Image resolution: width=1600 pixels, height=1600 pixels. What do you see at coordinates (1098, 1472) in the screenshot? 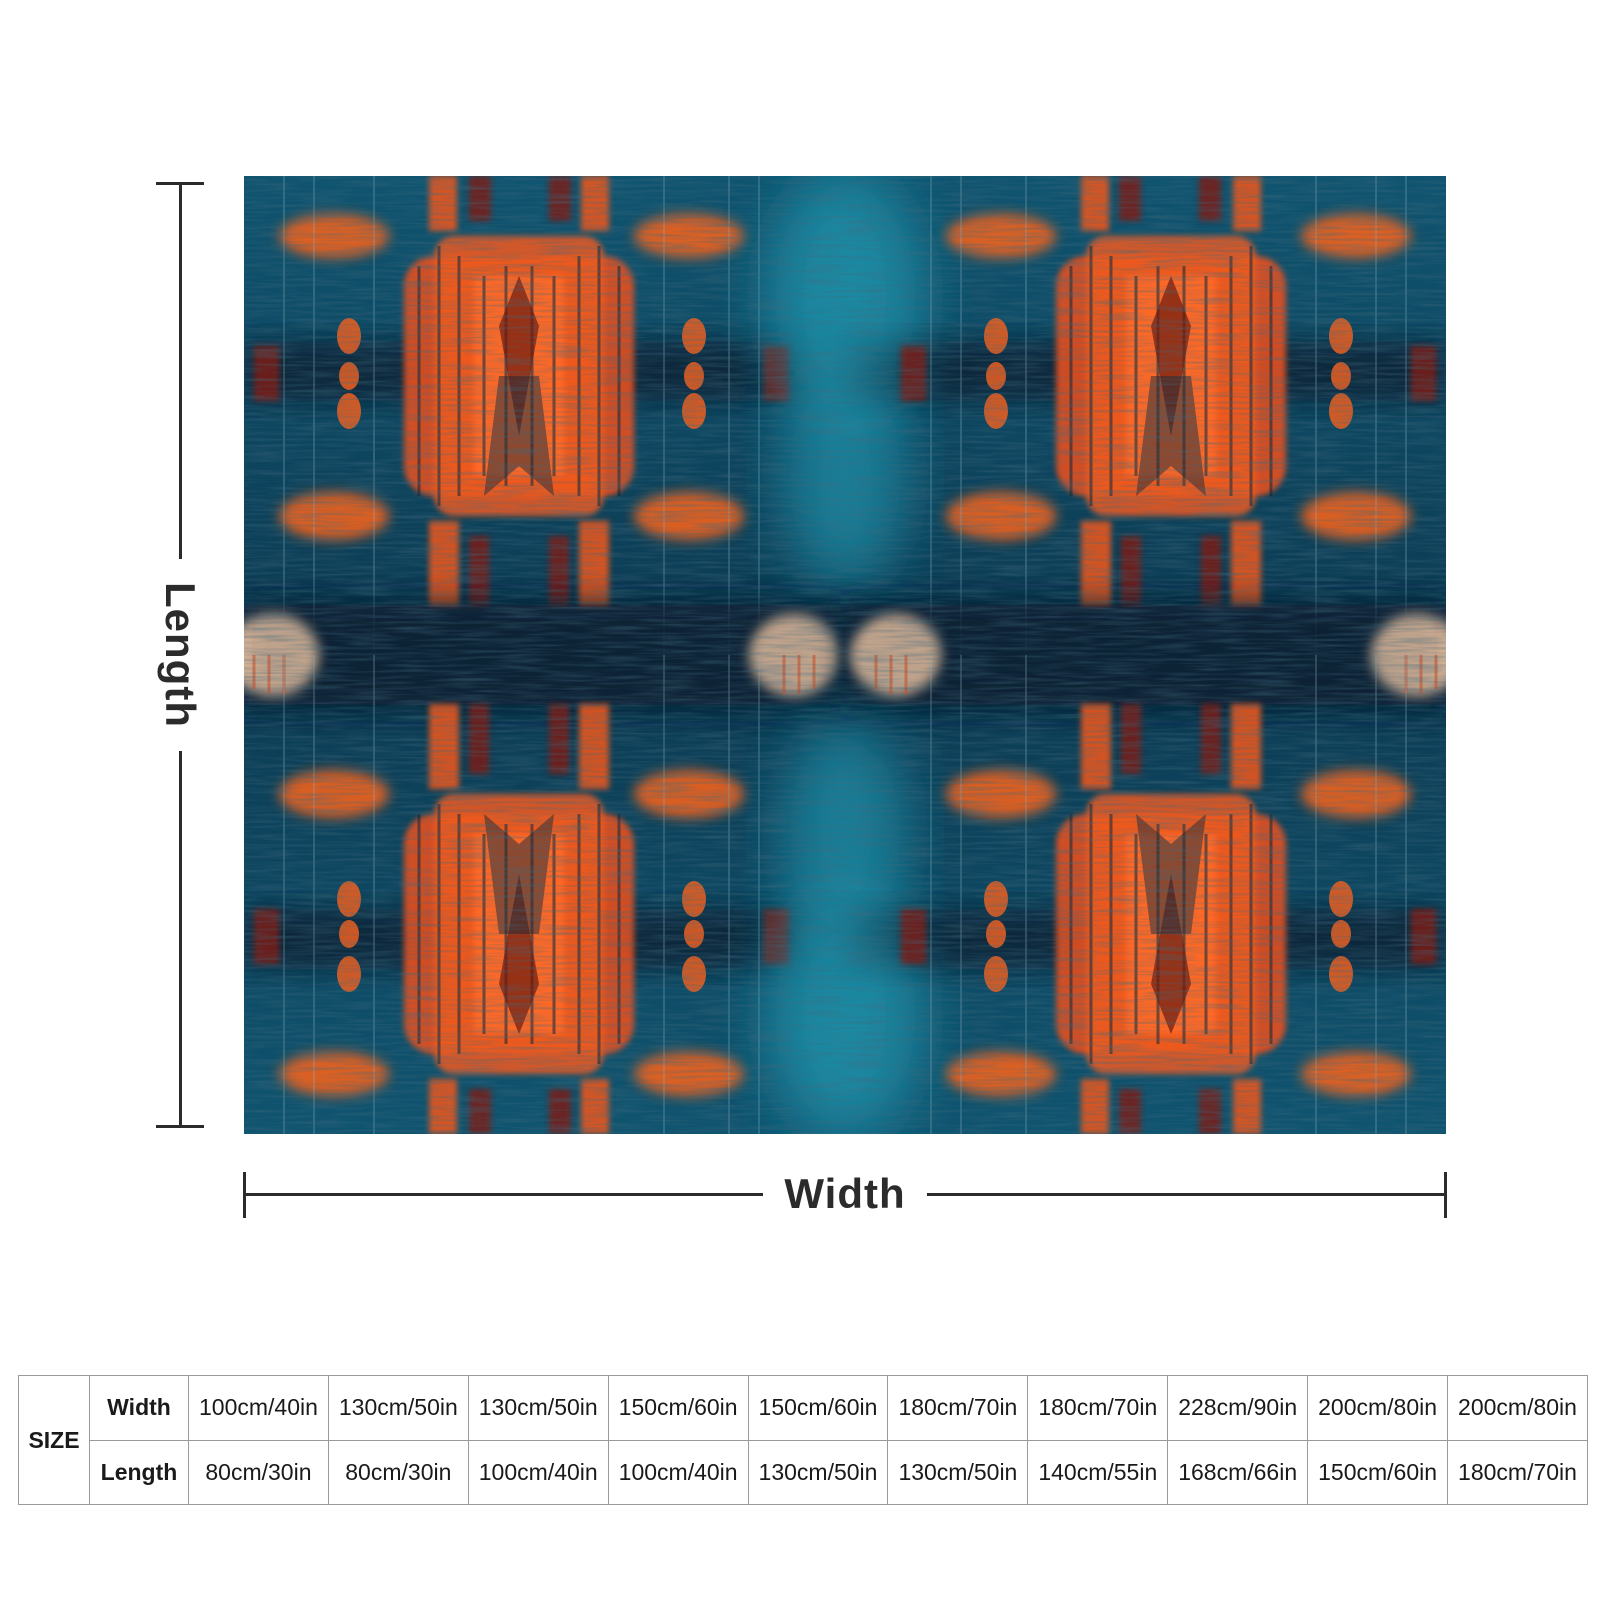
I see `length-cell: 140cm/55in` at bounding box center [1098, 1472].